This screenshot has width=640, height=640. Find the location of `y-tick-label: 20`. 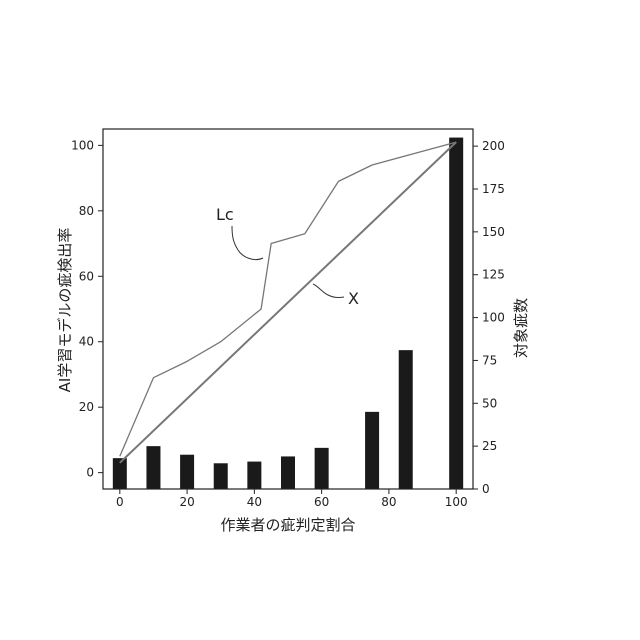

y-tick-label: 20 is located at coordinates (86, 407).